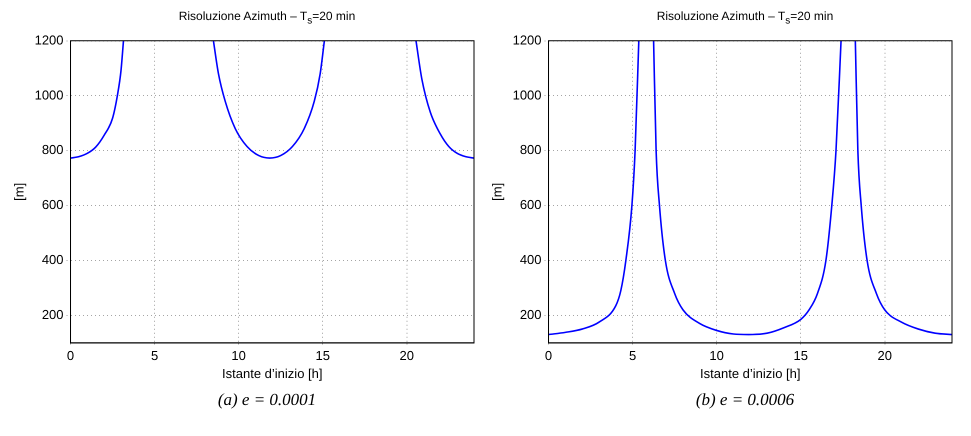 Image resolution: width=971 pixels, height=436 pixels. I want to click on text: (b) e = 0.0006, so click(745, 400).